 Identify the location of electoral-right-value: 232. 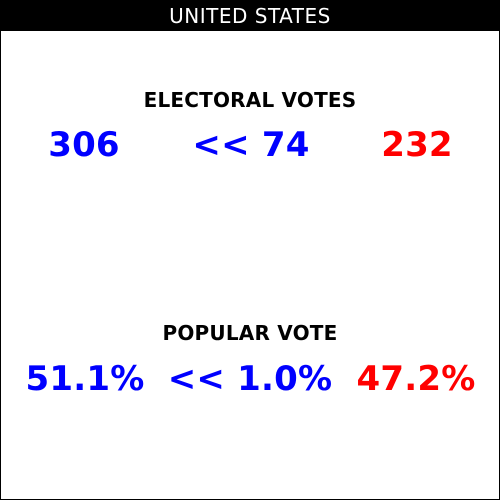
(417, 145).